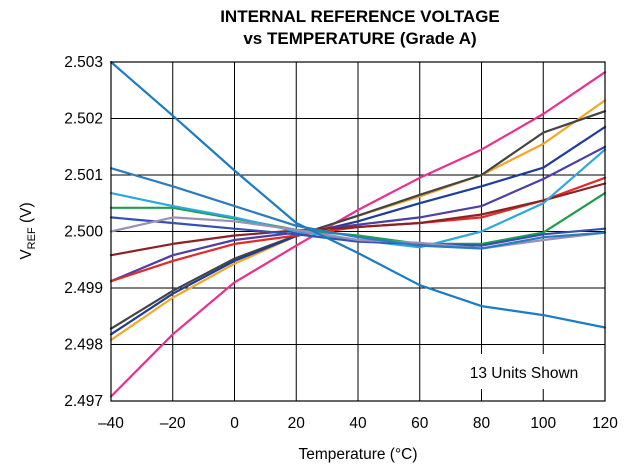 The width and height of the screenshot is (629, 465). What do you see at coordinates (360, 16) in the screenshot?
I see `chart-title: INTERNAL REFERENCE VOLTAGE` at bounding box center [360, 16].